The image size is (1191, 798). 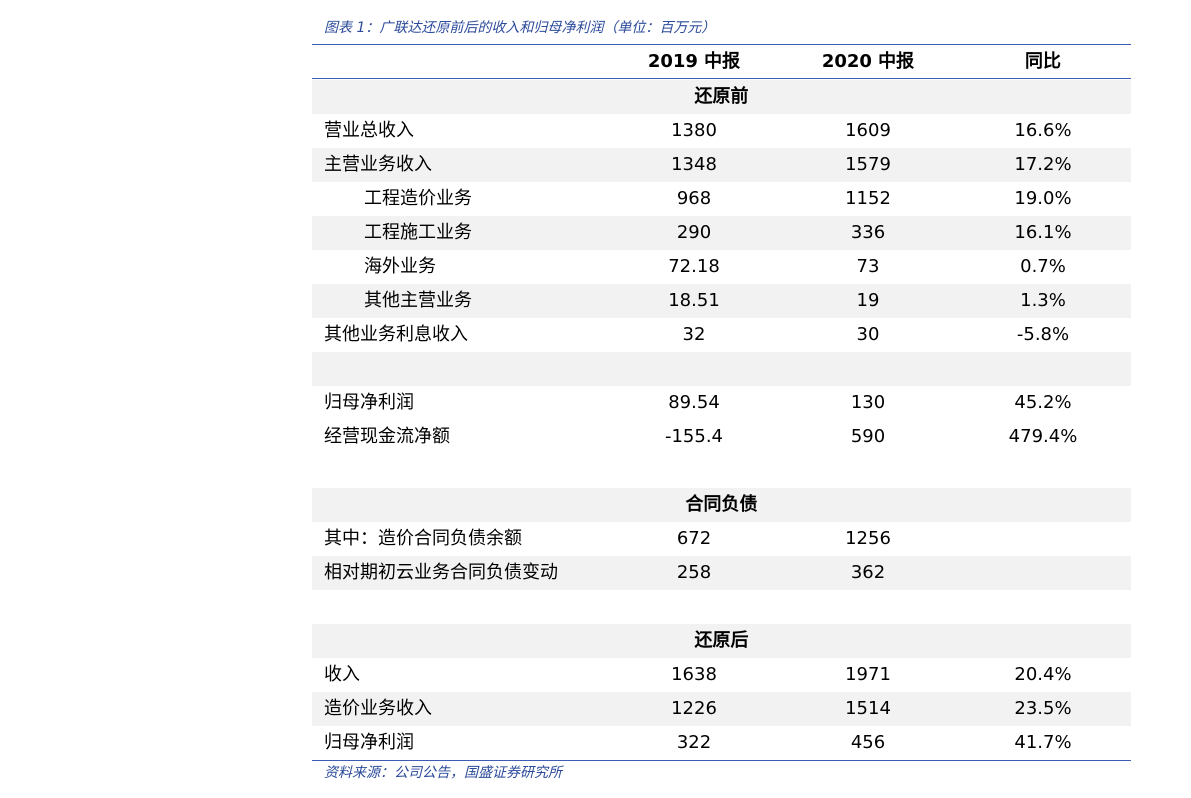 What do you see at coordinates (387, 436) in the screenshot?
I see `row-label: 经营现金流净额` at bounding box center [387, 436].